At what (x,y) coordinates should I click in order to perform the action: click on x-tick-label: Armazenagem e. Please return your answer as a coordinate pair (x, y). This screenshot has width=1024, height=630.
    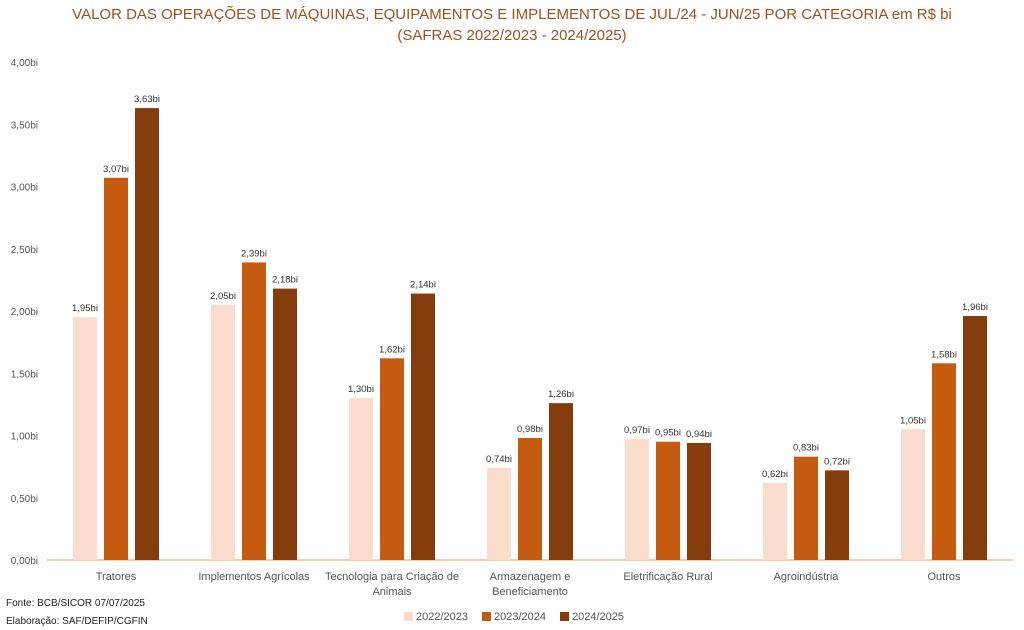
    Looking at the image, I should click on (530, 577).